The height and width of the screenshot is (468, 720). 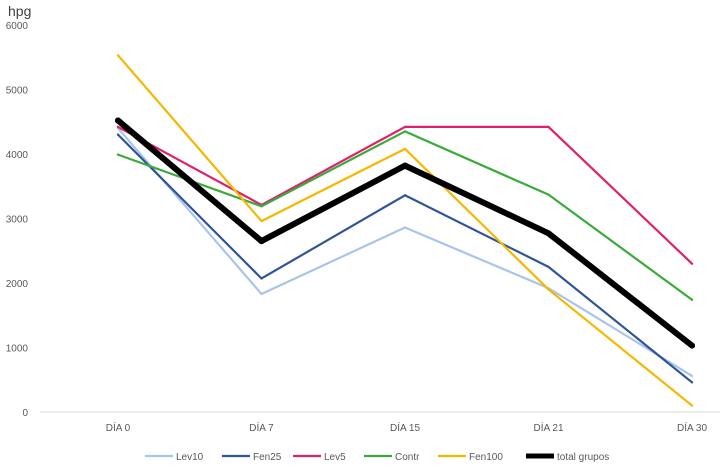 I want to click on y-axis-label: hpg, so click(x=19, y=11).